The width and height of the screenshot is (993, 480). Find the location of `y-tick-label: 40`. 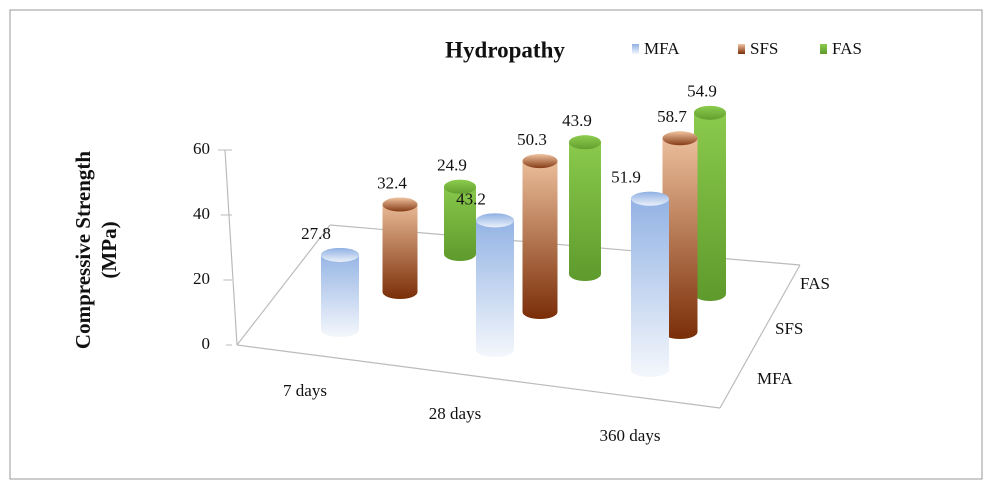

y-tick-label: 40 is located at coordinates (201, 213).